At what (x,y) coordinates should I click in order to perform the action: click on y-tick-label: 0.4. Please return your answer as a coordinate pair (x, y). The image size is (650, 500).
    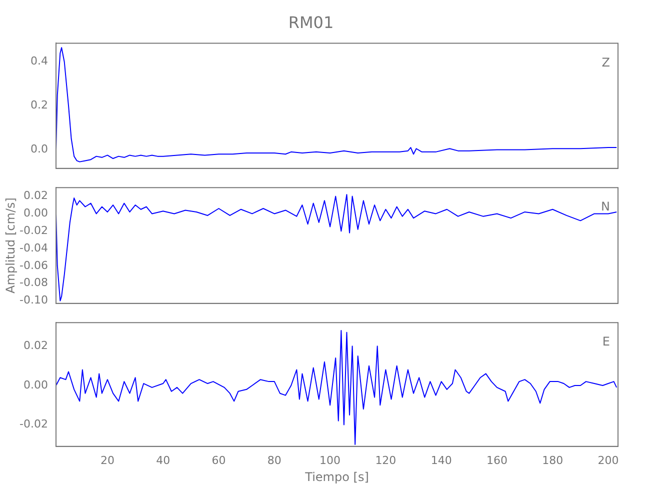
    Looking at the image, I should click on (39, 61).